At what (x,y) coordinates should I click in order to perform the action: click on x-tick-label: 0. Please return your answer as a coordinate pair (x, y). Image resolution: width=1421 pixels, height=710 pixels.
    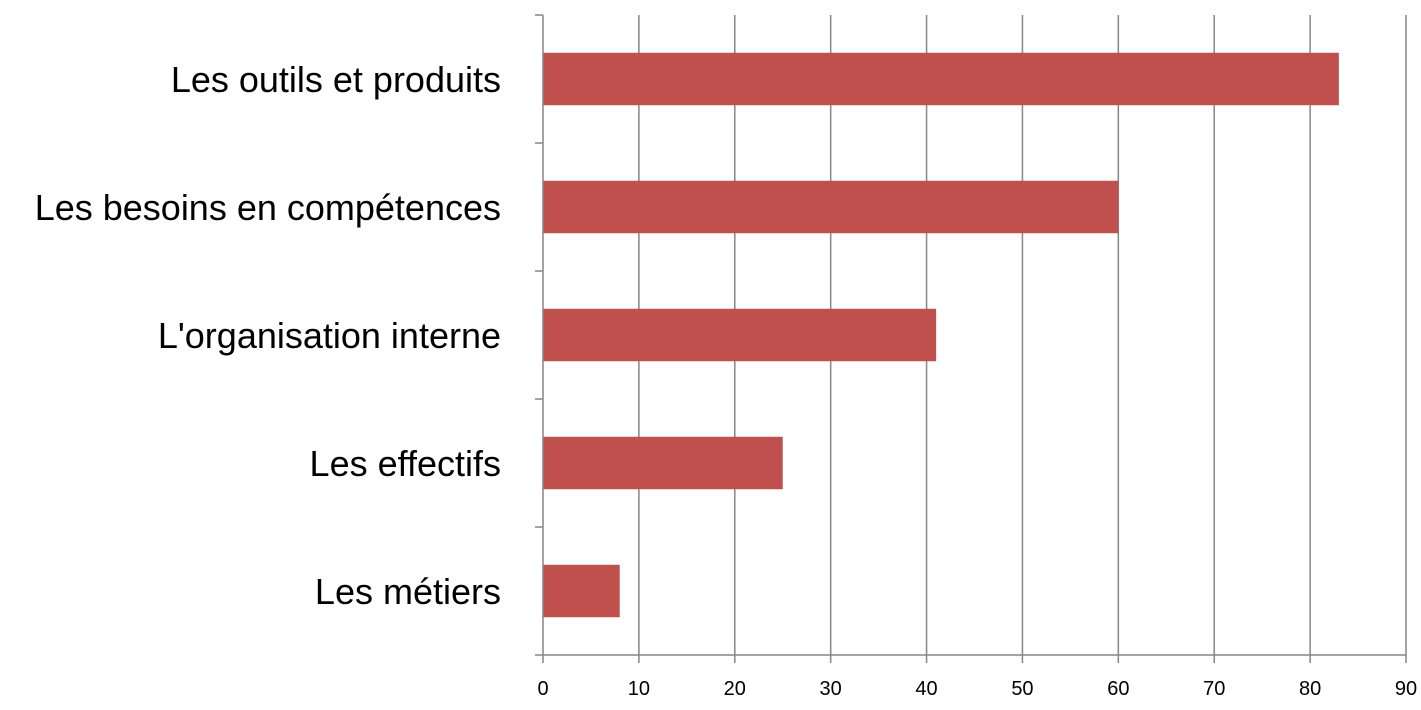
    Looking at the image, I should click on (542, 689).